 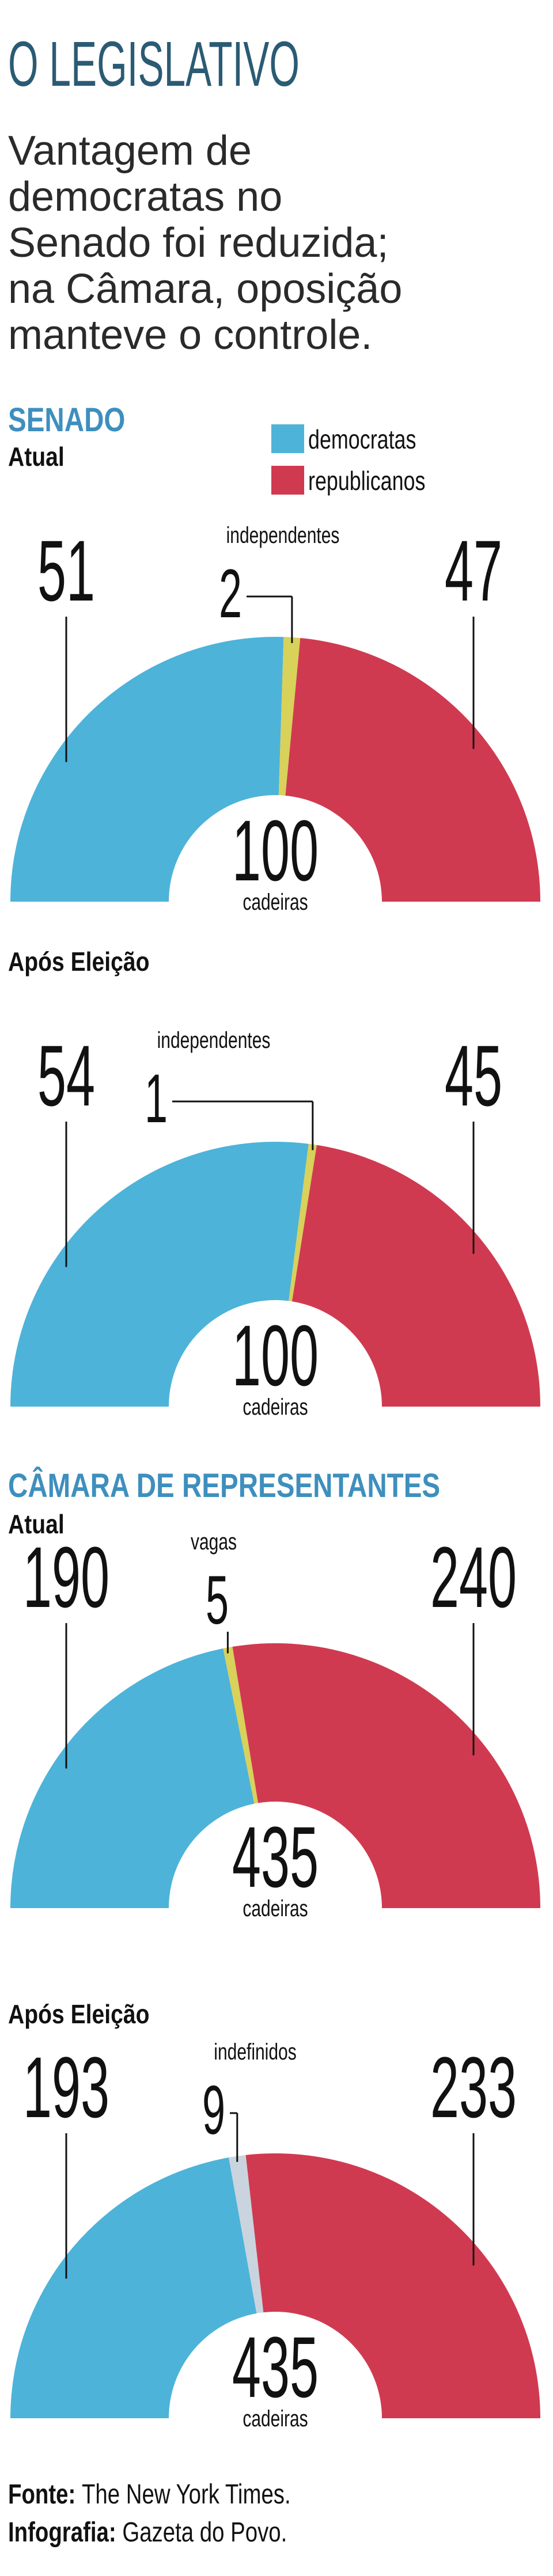 I want to click on value-label: 240, so click(x=473, y=1577).